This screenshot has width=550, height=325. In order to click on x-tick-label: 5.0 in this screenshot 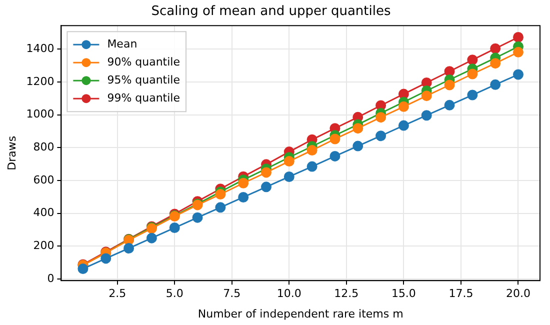, I will do `click(175, 293)`.